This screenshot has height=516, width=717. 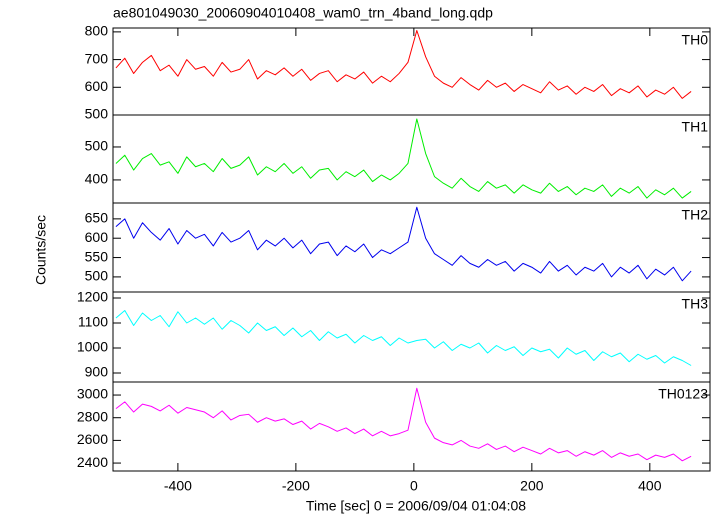 I want to click on panel-label: TH3, so click(x=695, y=304).